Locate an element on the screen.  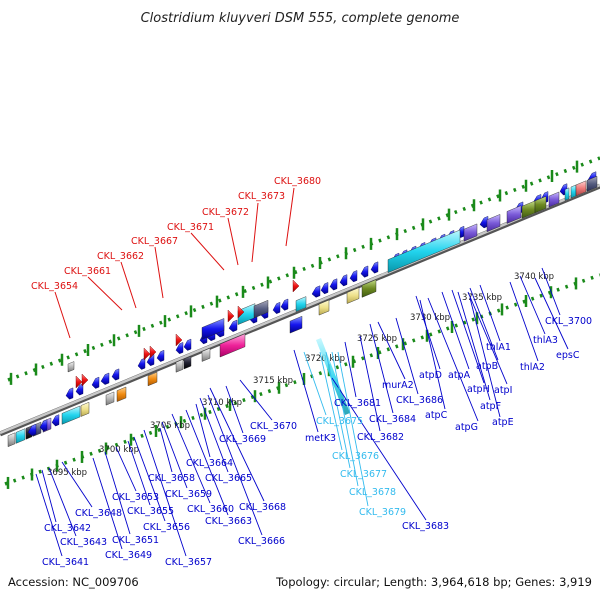
gene-label-ckl-3656: CKL_3656 is located at coordinates (166, 527).